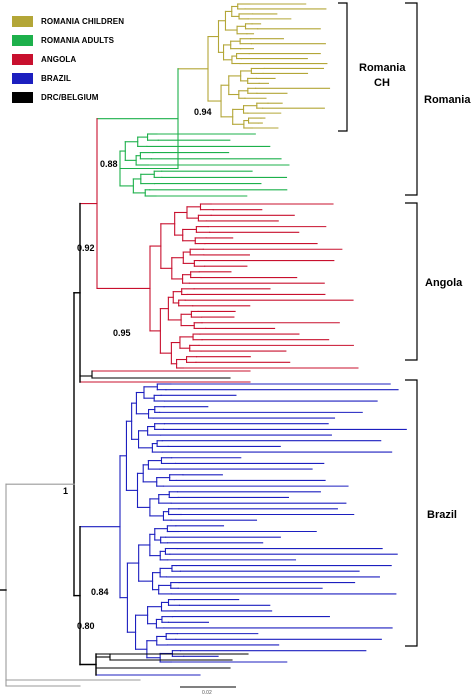  I want to click on support-value-angola-romania: 0.92, so click(86, 248).